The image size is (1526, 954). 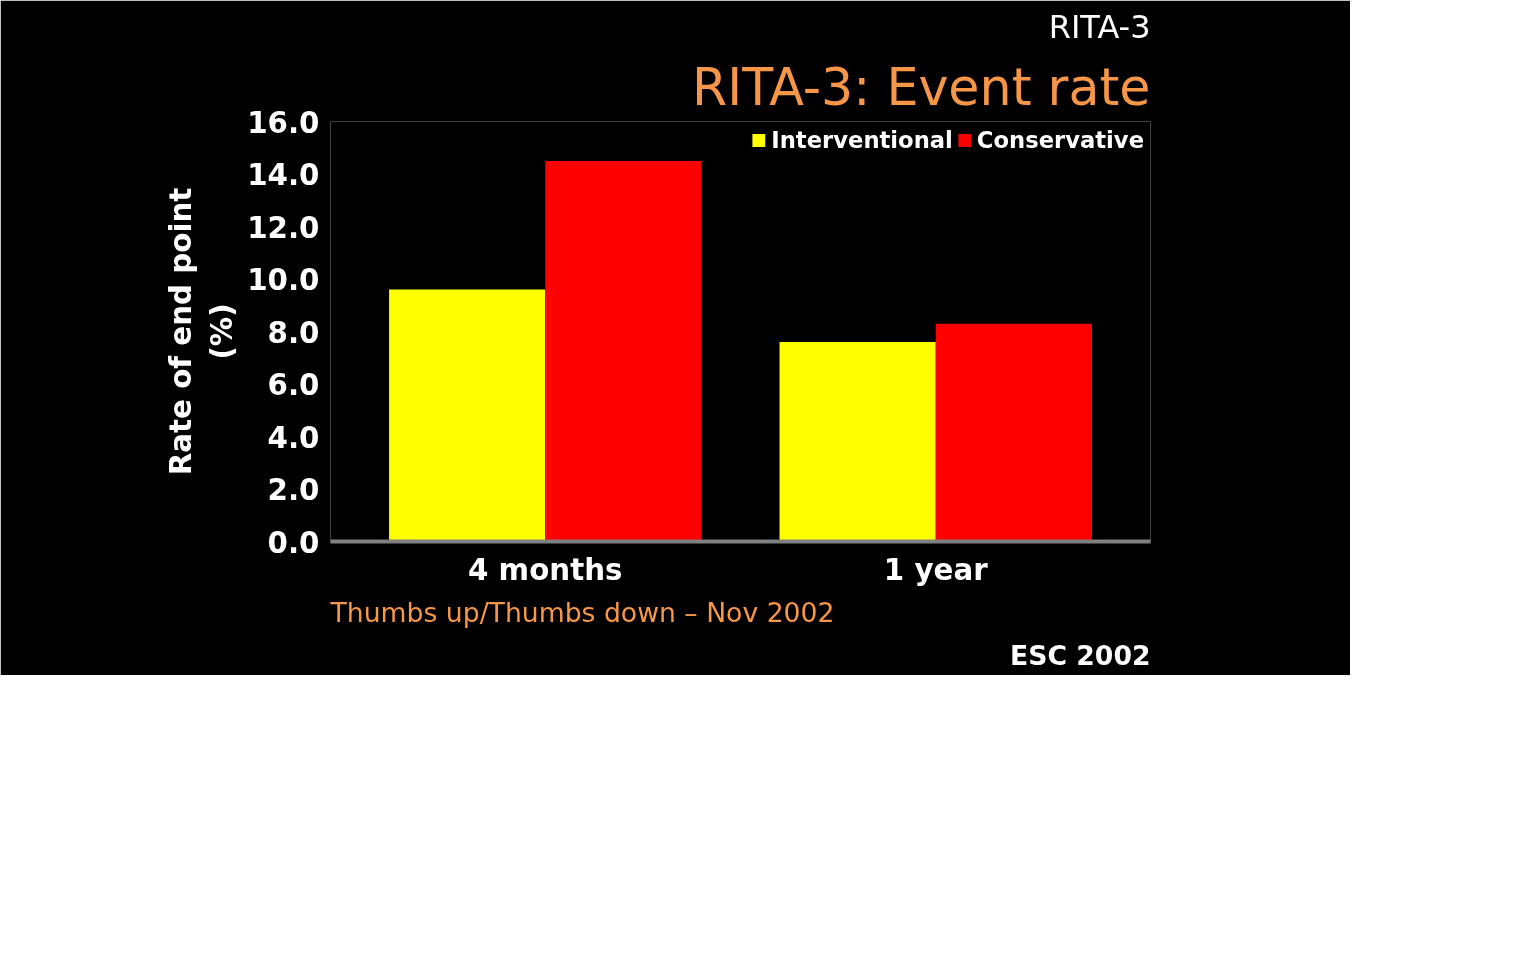 What do you see at coordinates (862, 140) in the screenshot?
I see `legend-label: Interventional` at bounding box center [862, 140].